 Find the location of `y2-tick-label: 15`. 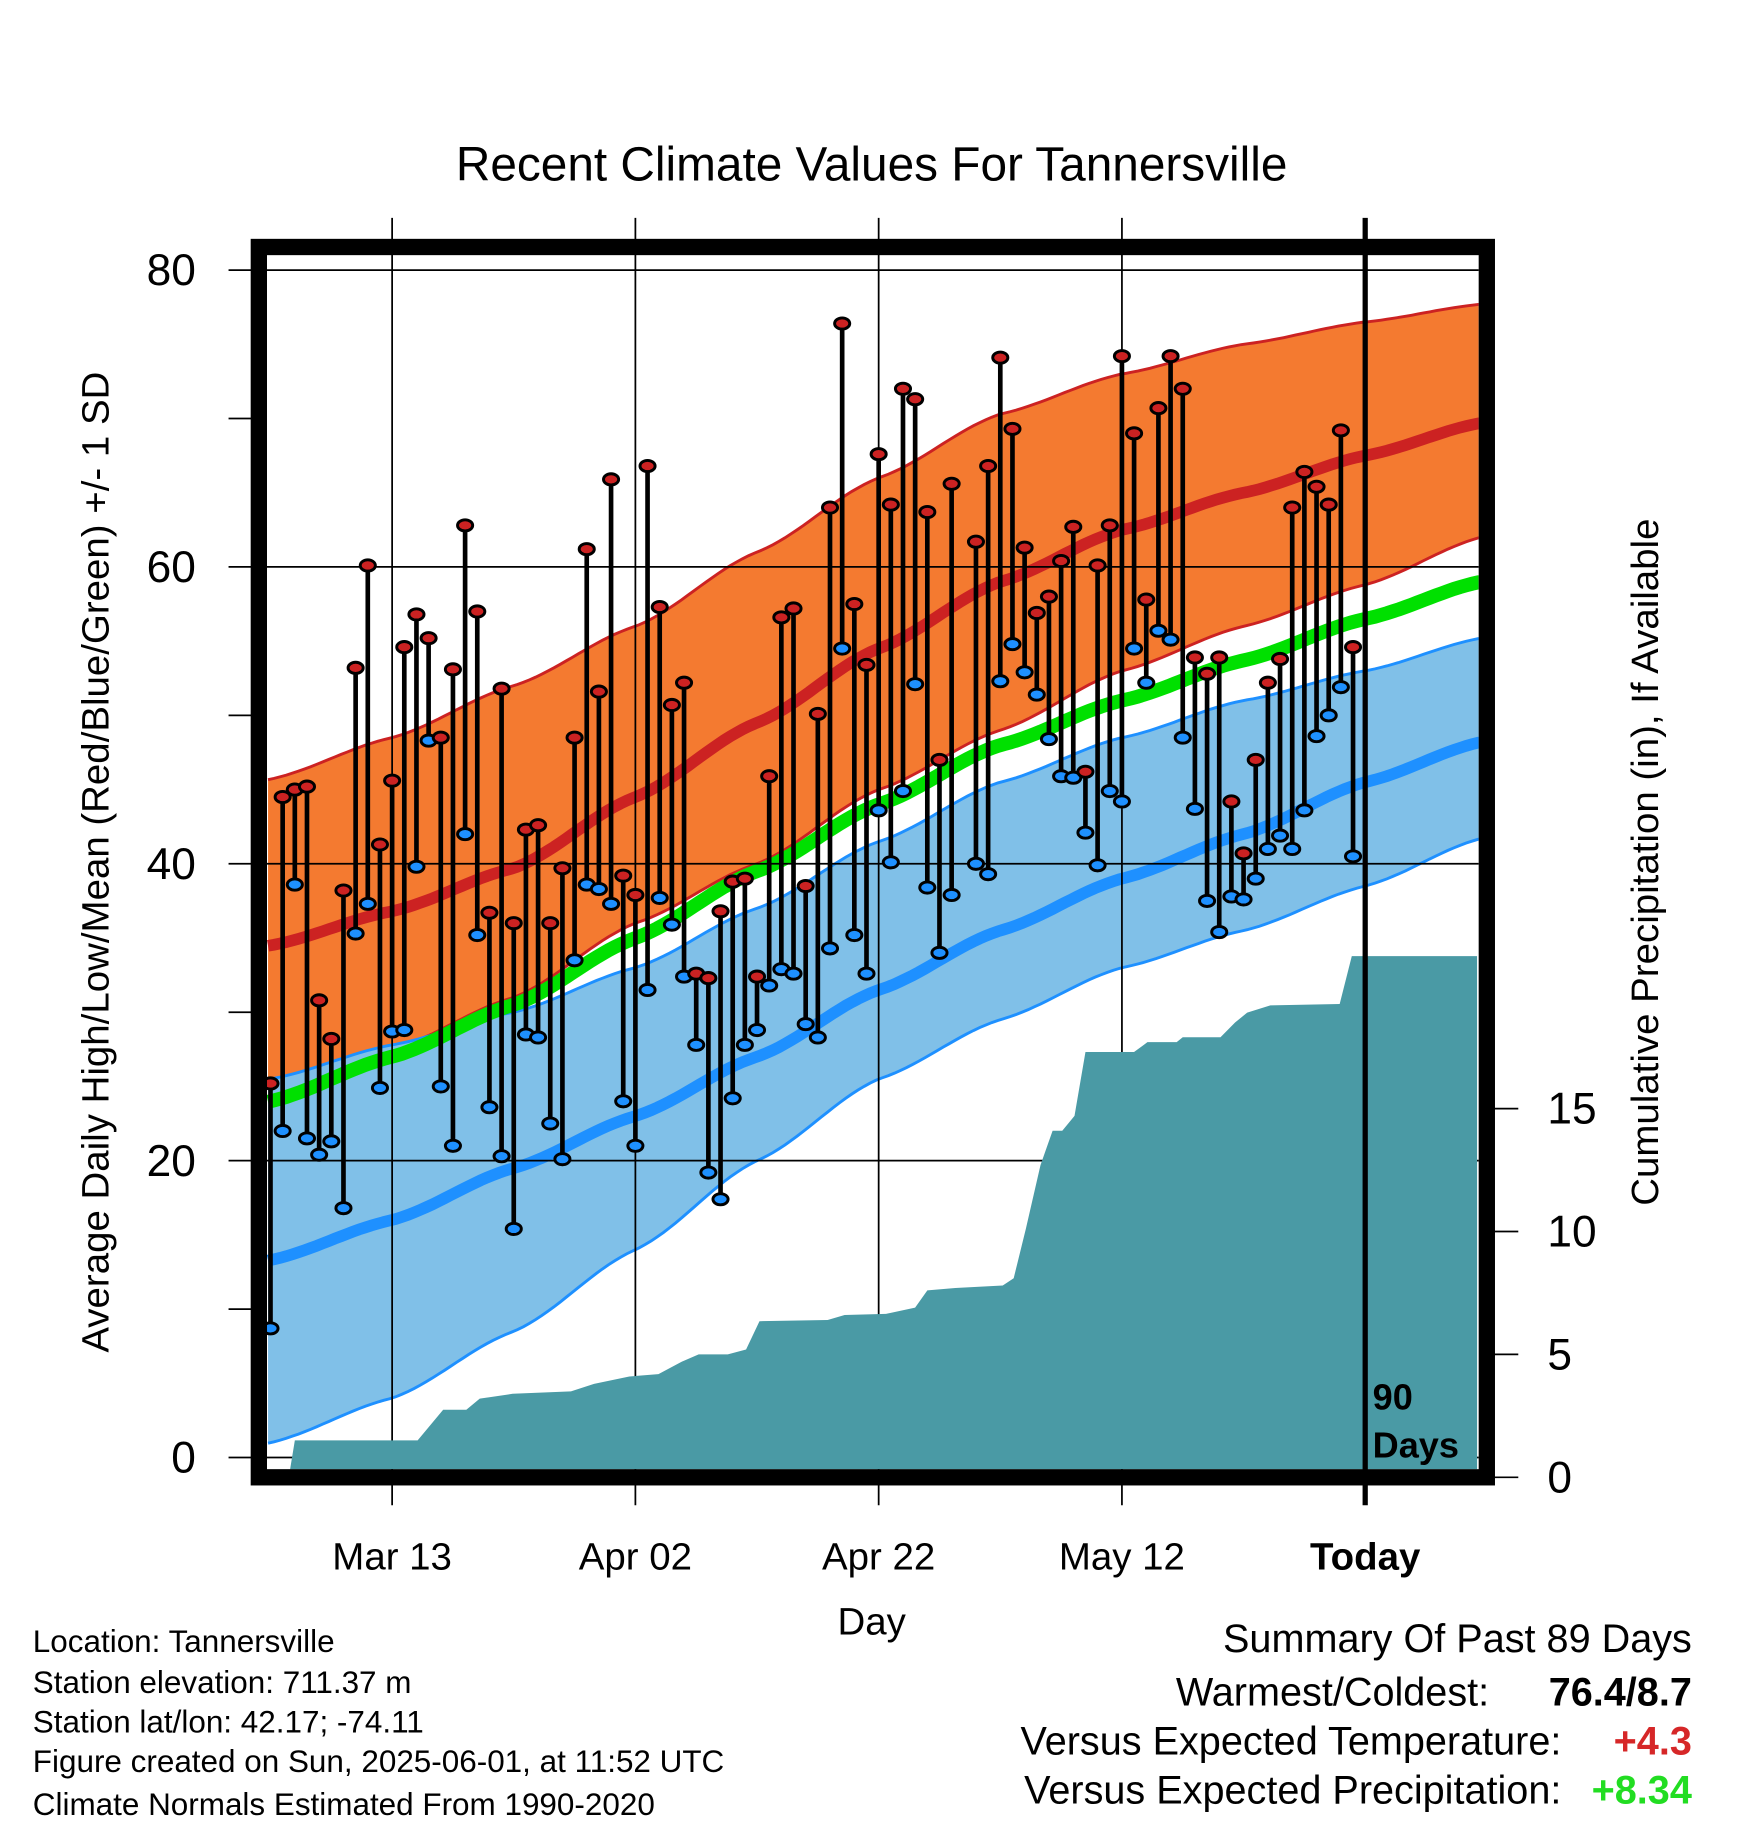

y2-tick-label: 15 is located at coordinates (1571, 1109).